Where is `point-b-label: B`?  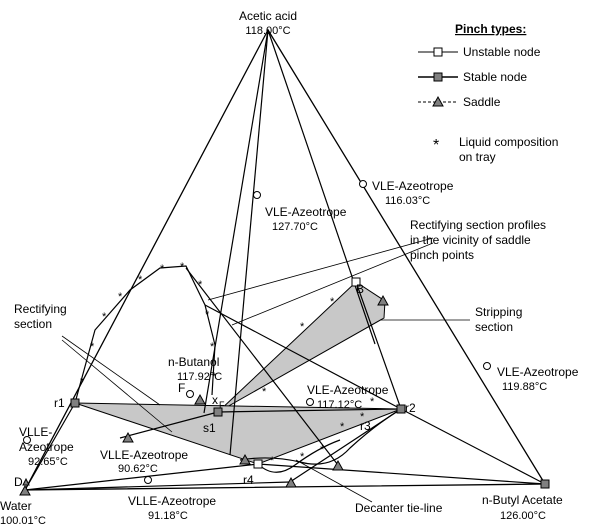 point-b-label: B is located at coordinates (360, 289).